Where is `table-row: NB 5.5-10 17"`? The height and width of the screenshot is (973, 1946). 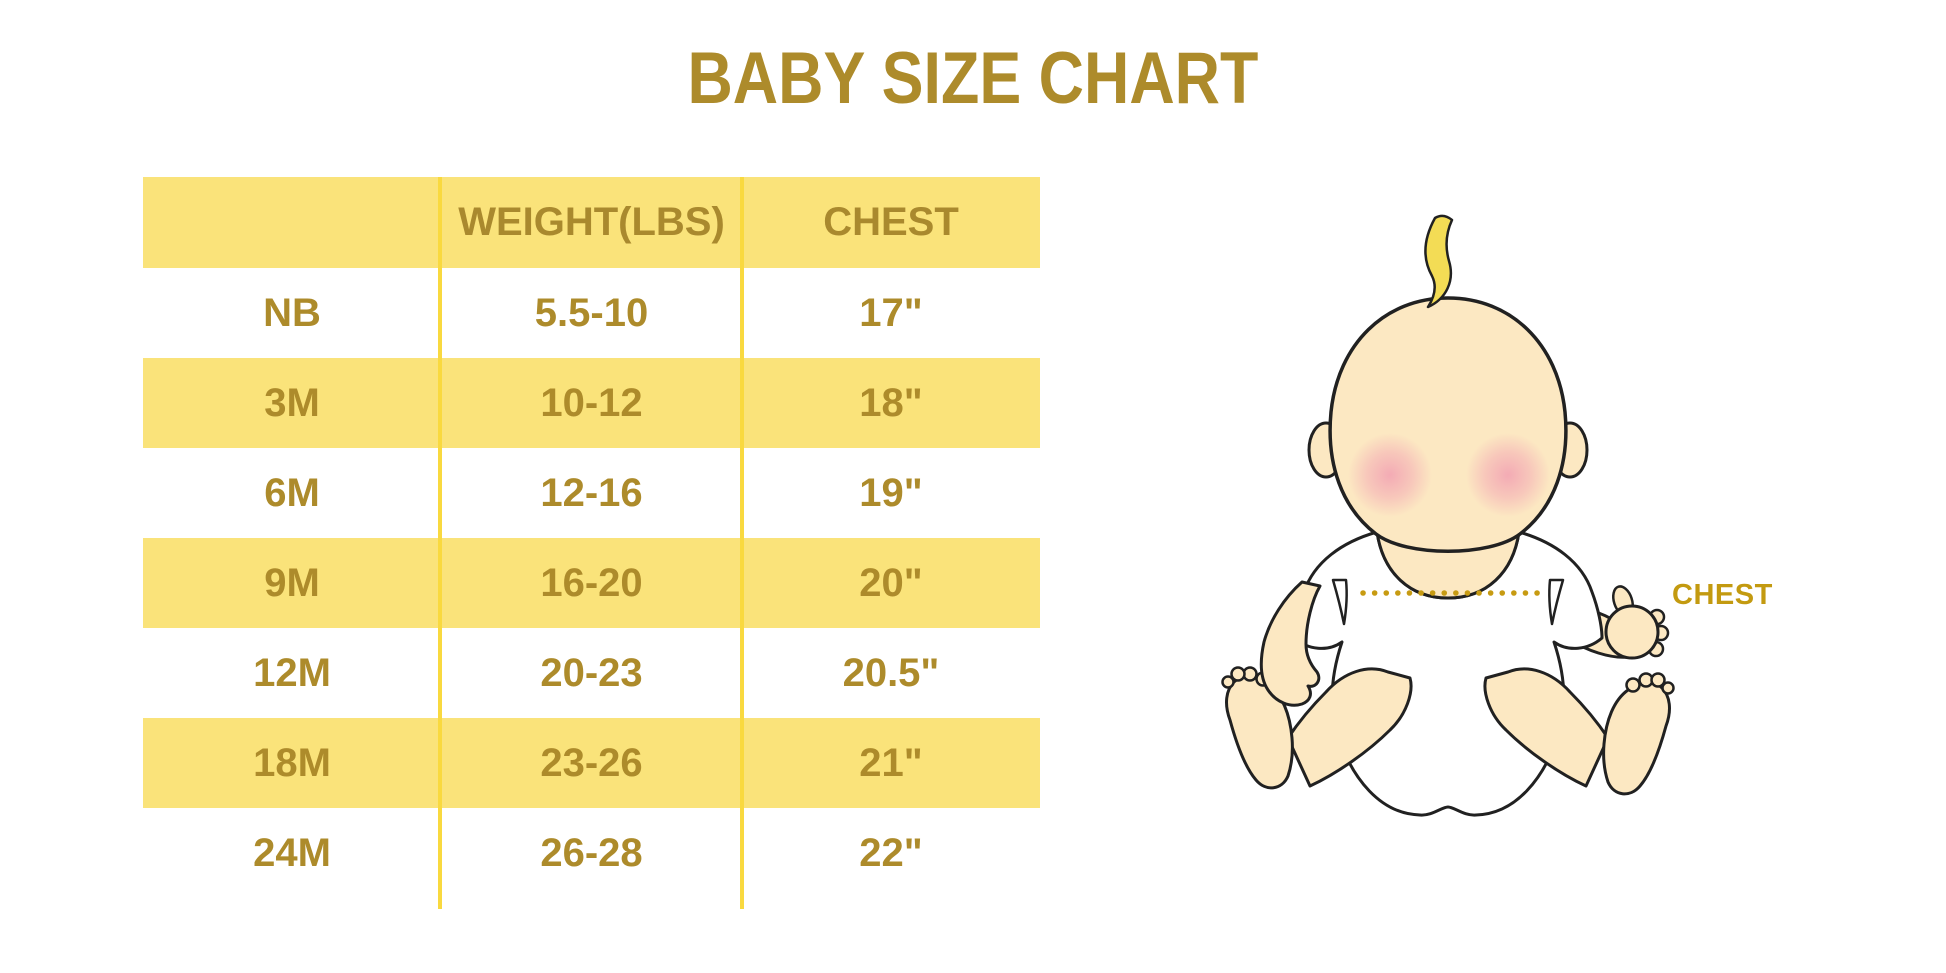 table-row: NB 5.5-10 17" is located at coordinates (591, 313).